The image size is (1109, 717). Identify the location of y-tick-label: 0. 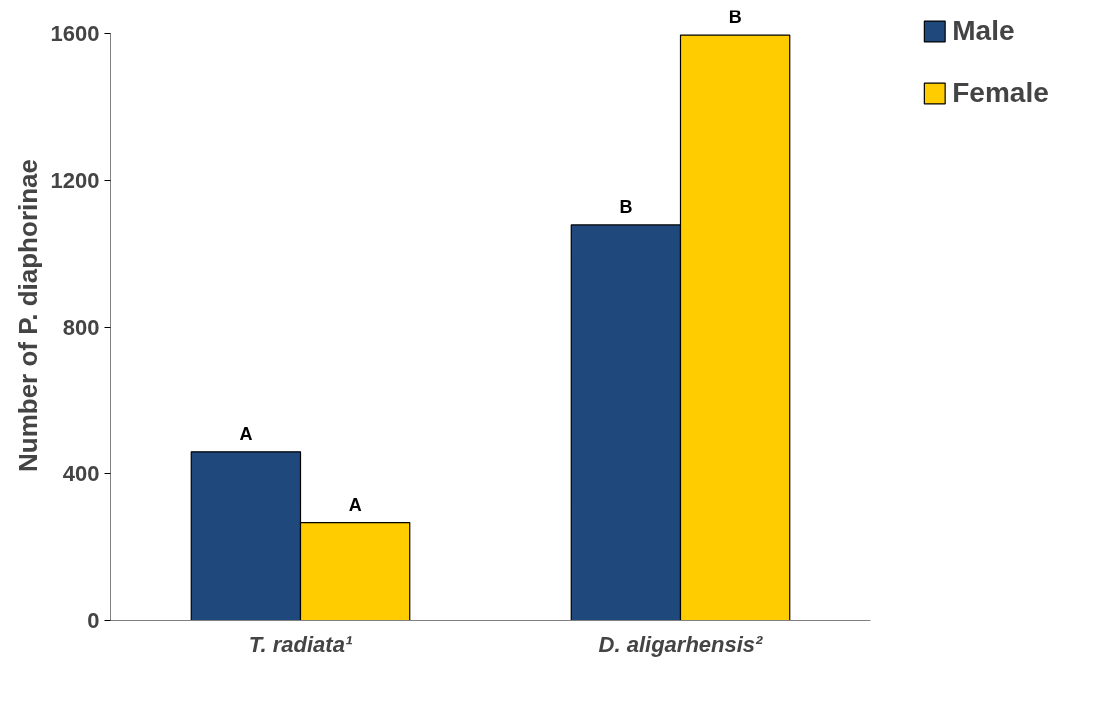
(93, 620).